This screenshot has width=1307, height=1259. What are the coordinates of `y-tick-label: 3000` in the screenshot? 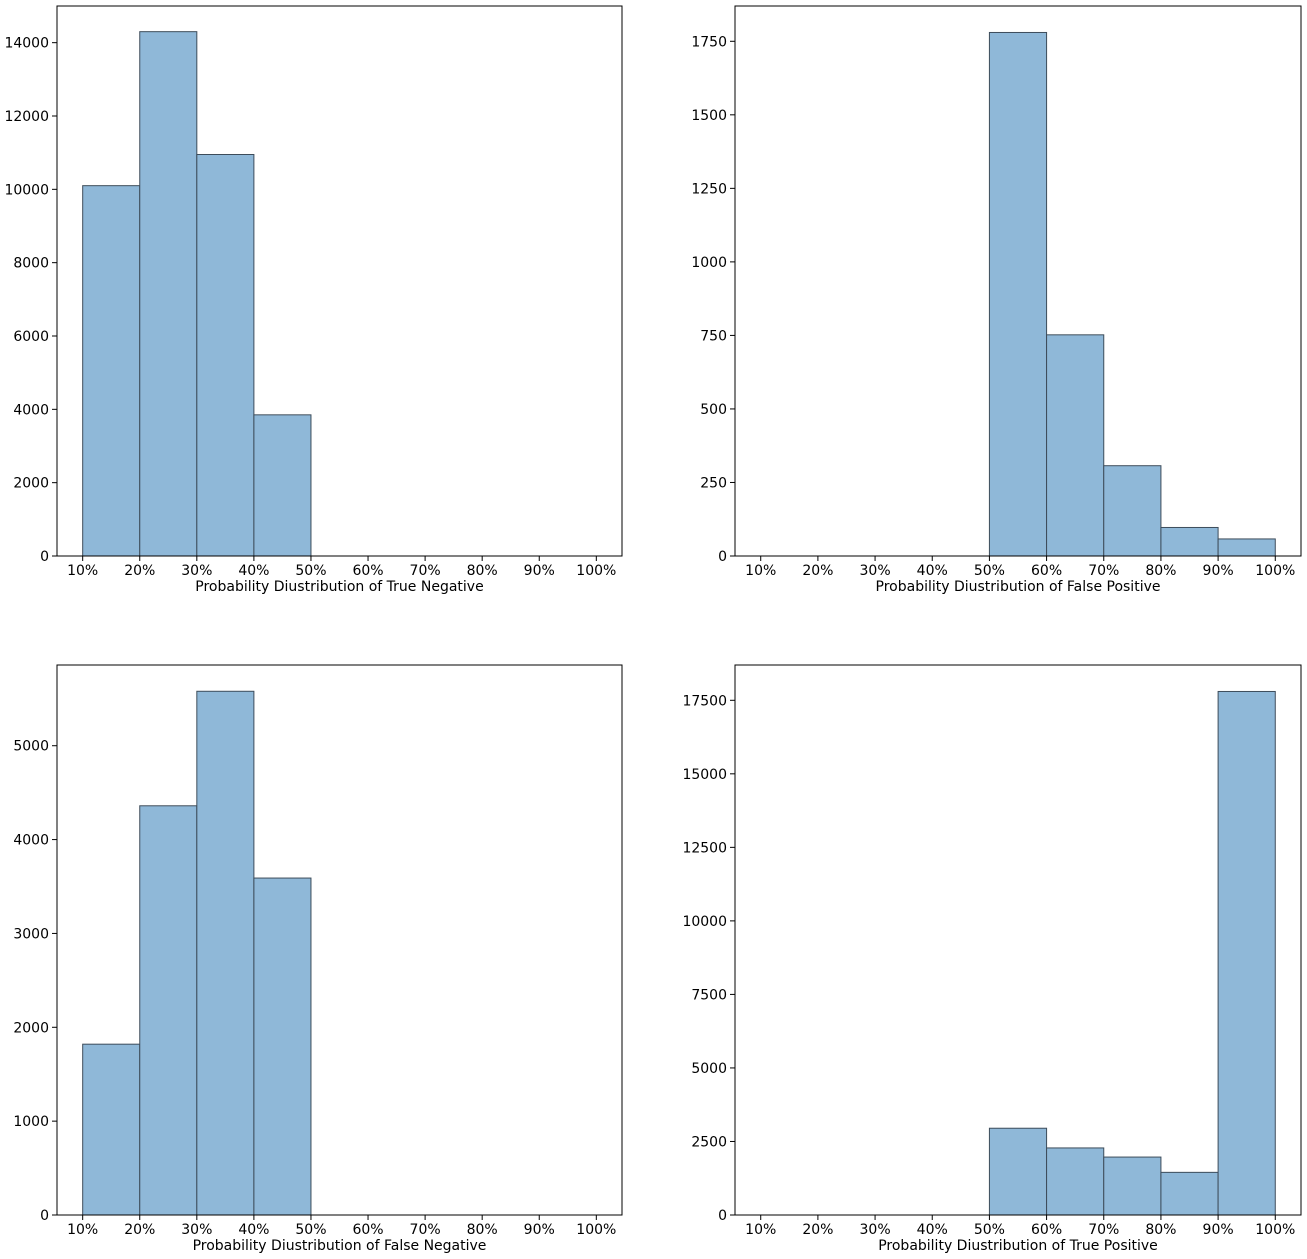 It's located at (31, 934).